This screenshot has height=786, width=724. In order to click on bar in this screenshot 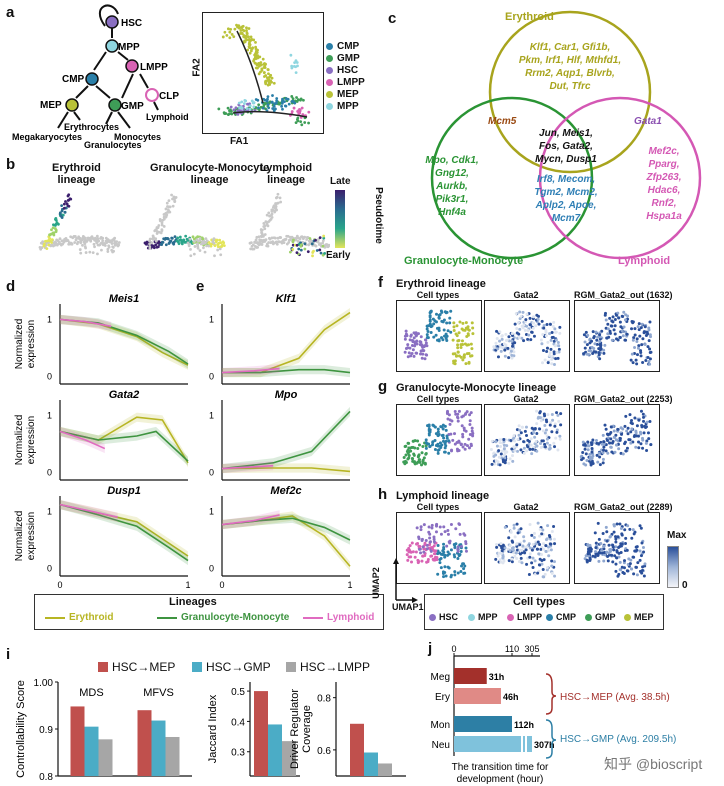, I will do `click(483, 724)`.